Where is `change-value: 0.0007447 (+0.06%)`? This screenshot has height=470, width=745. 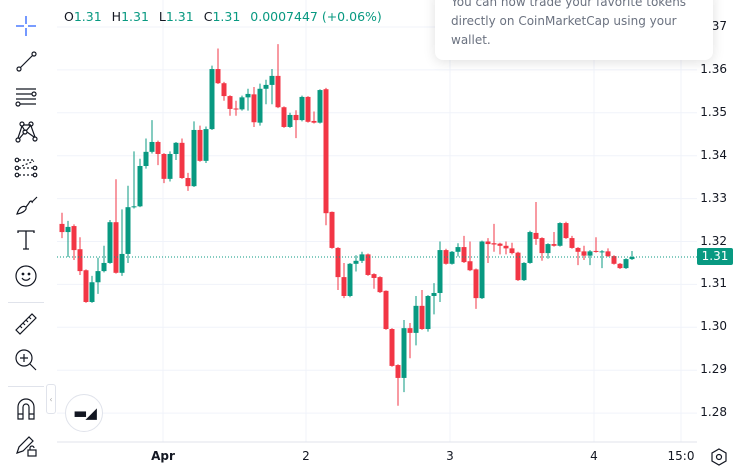
change-value: 0.0007447 (+0.06%) is located at coordinates (316, 16).